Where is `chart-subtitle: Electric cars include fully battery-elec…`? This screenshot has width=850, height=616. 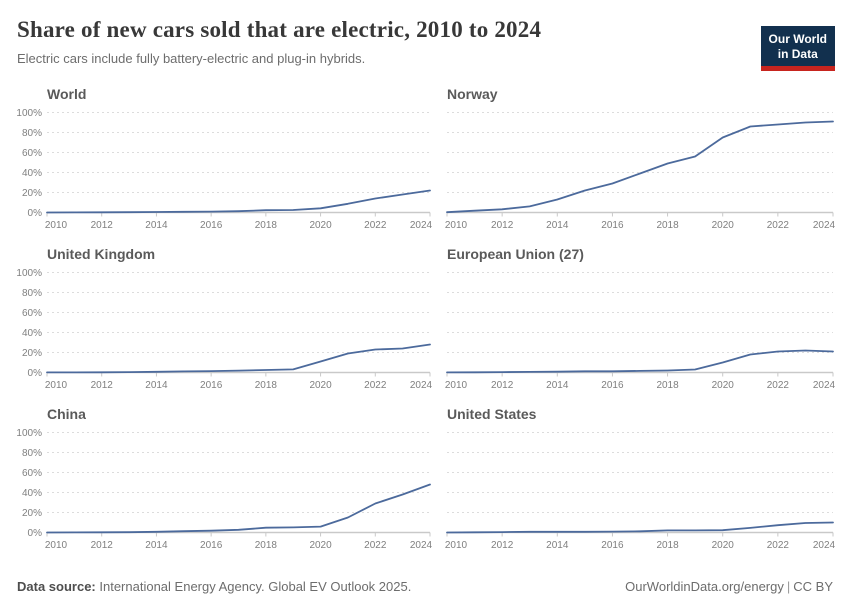
chart-subtitle: Electric cars include fully battery-elec… is located at coordinates (191, 58).